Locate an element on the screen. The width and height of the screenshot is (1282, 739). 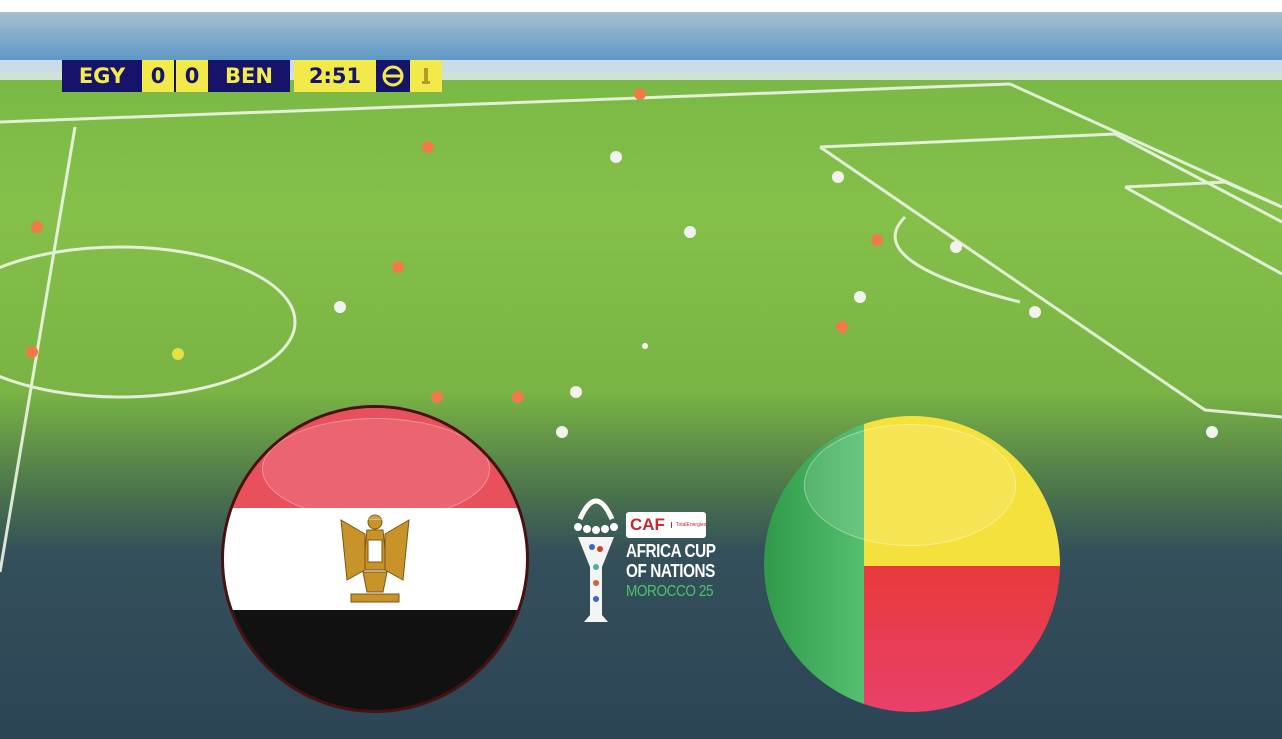
sponsor-label: TotalEnergies is located at coordinates (688, 525).